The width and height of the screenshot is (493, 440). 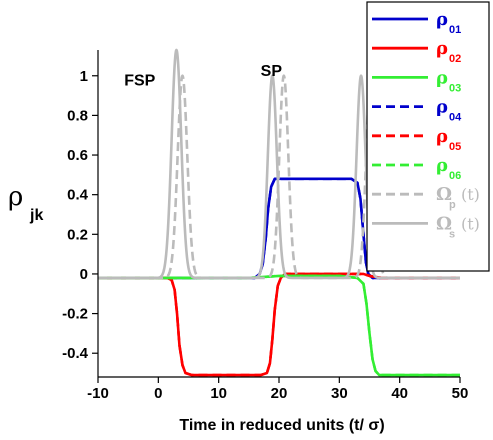 What do you see at coordinates (15, 197) in the screenshot?
I see `y-axis-title-symbol: ρ` at bounding box center [15, 197].